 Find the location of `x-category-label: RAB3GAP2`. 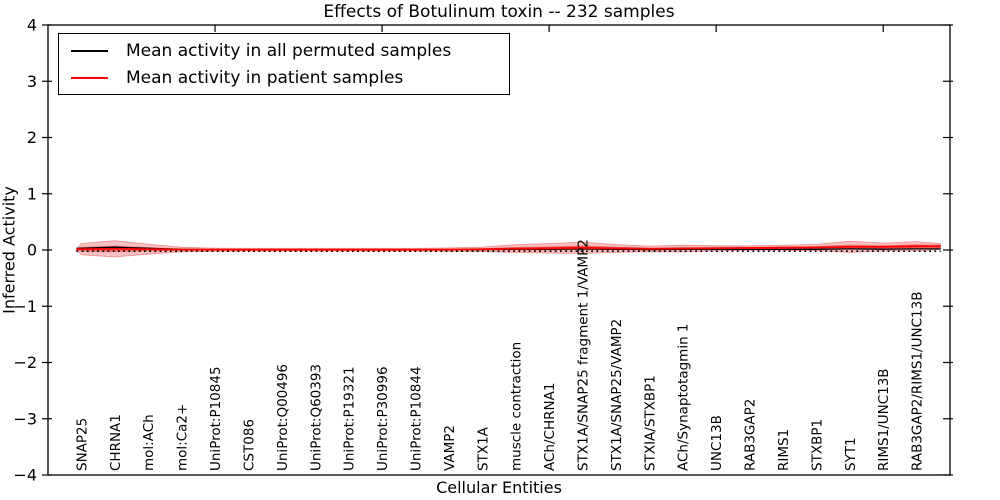

x-category-label: RAB3GAP2 is located at coordinates (751, 435).